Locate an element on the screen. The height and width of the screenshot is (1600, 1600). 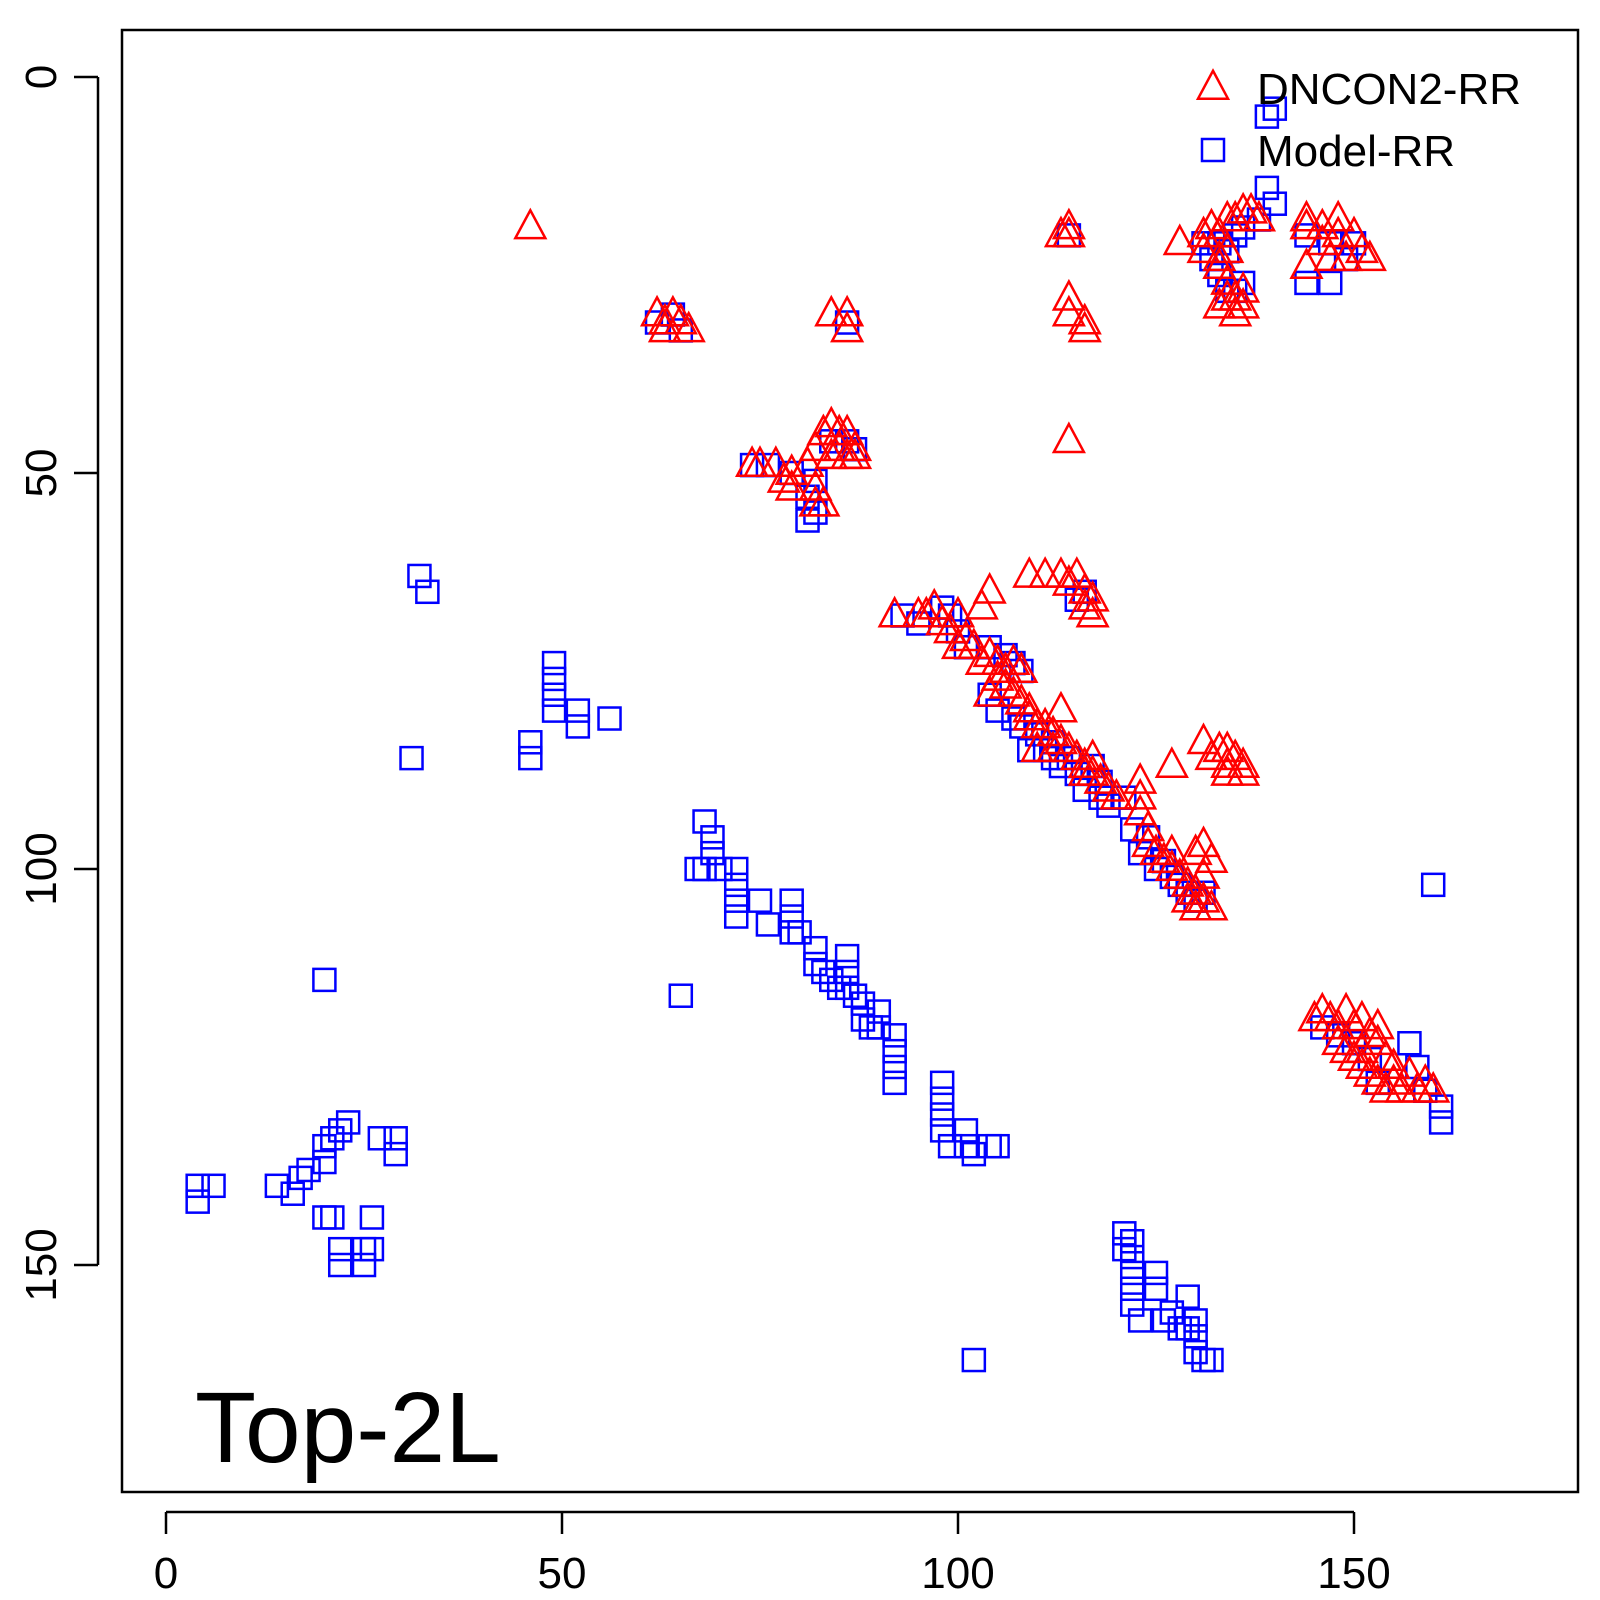
y-tick-label: 150 is located at coordinates (41, 1264).